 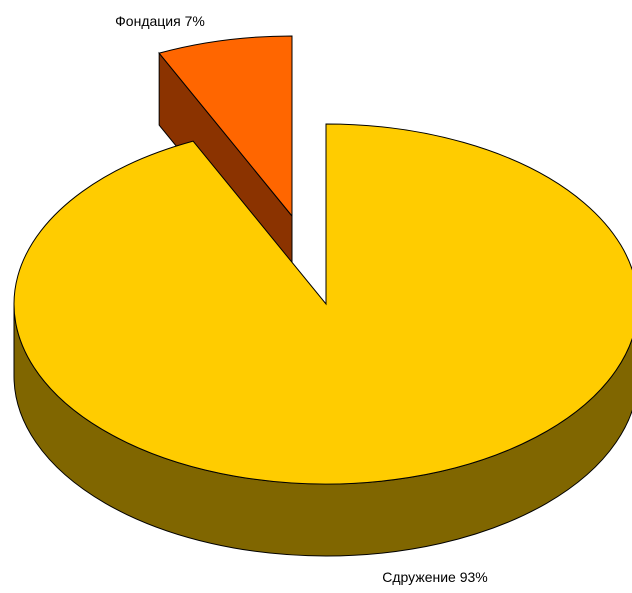 What do you see at coordinates (160, 21) in the screenshot?
I see `slice-label-fondatsiya: Фондация 7%` at bounding box center [160, 21].